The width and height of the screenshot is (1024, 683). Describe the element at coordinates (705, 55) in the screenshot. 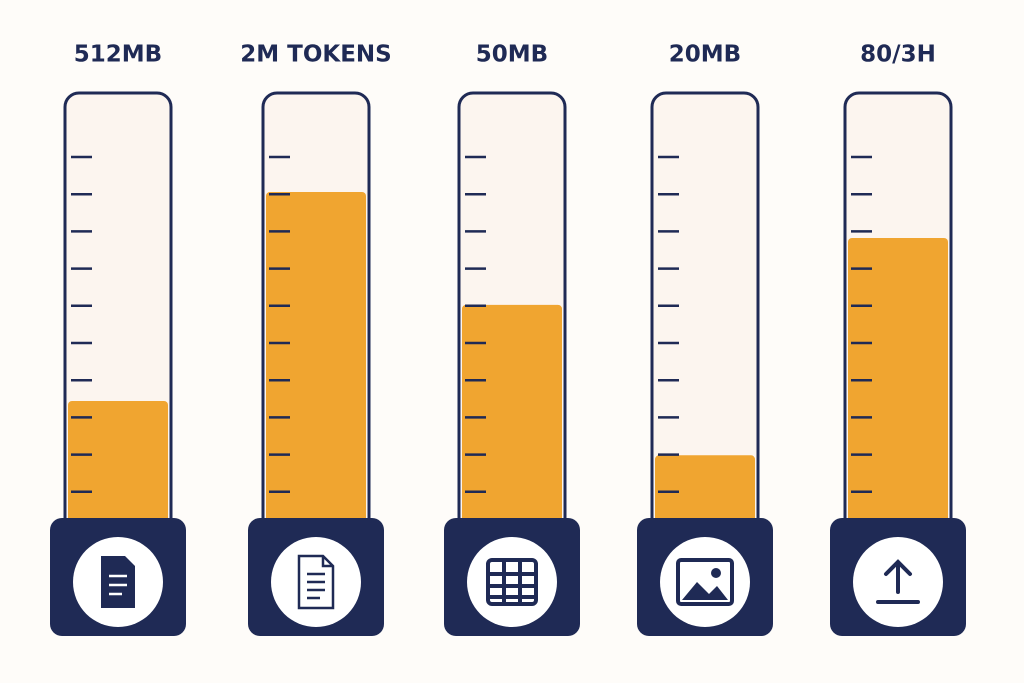

I see `gauge-label: 20MB` at that location.